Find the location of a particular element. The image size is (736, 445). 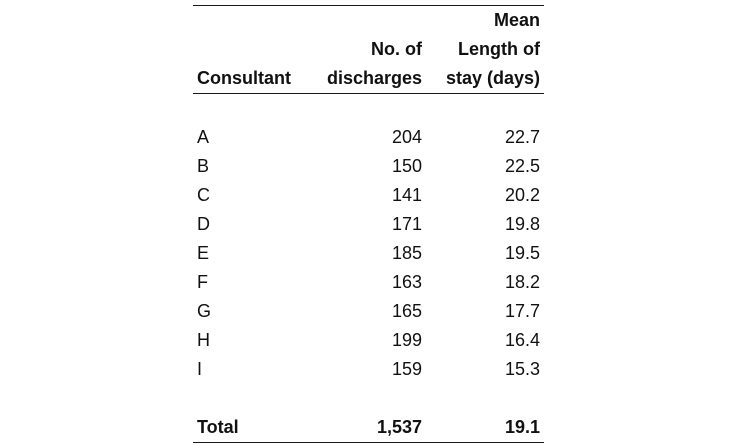

mean-los-cell: 19.8 is located at coordinates (522, 224).